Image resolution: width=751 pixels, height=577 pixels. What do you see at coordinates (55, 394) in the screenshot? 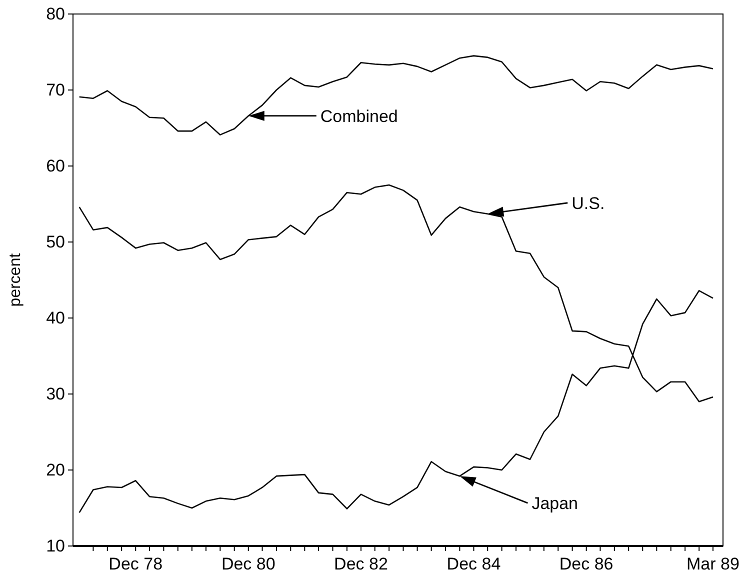
I see `y-tick-label: 30` at bounding box center [55, 394].